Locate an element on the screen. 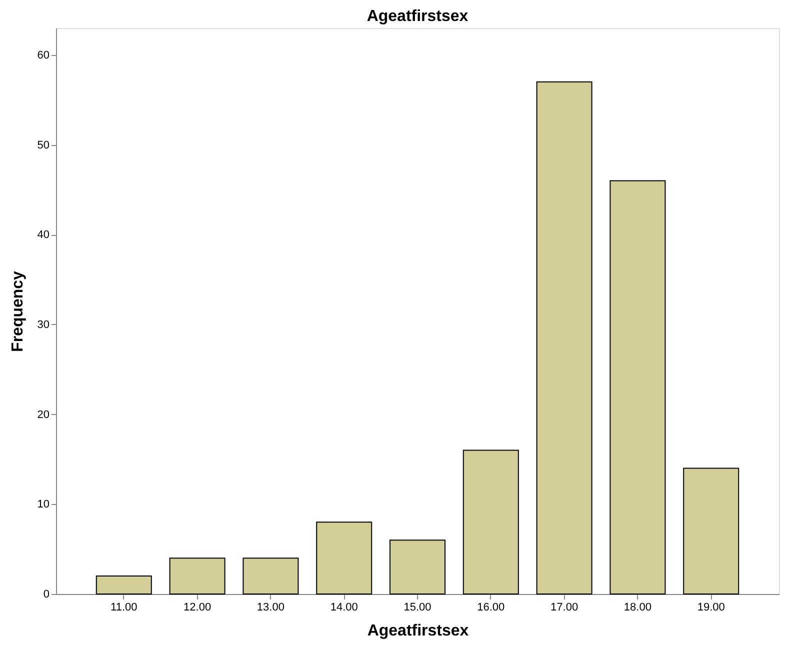  y-tick-label: 40 is located at coordinates (43, 235).